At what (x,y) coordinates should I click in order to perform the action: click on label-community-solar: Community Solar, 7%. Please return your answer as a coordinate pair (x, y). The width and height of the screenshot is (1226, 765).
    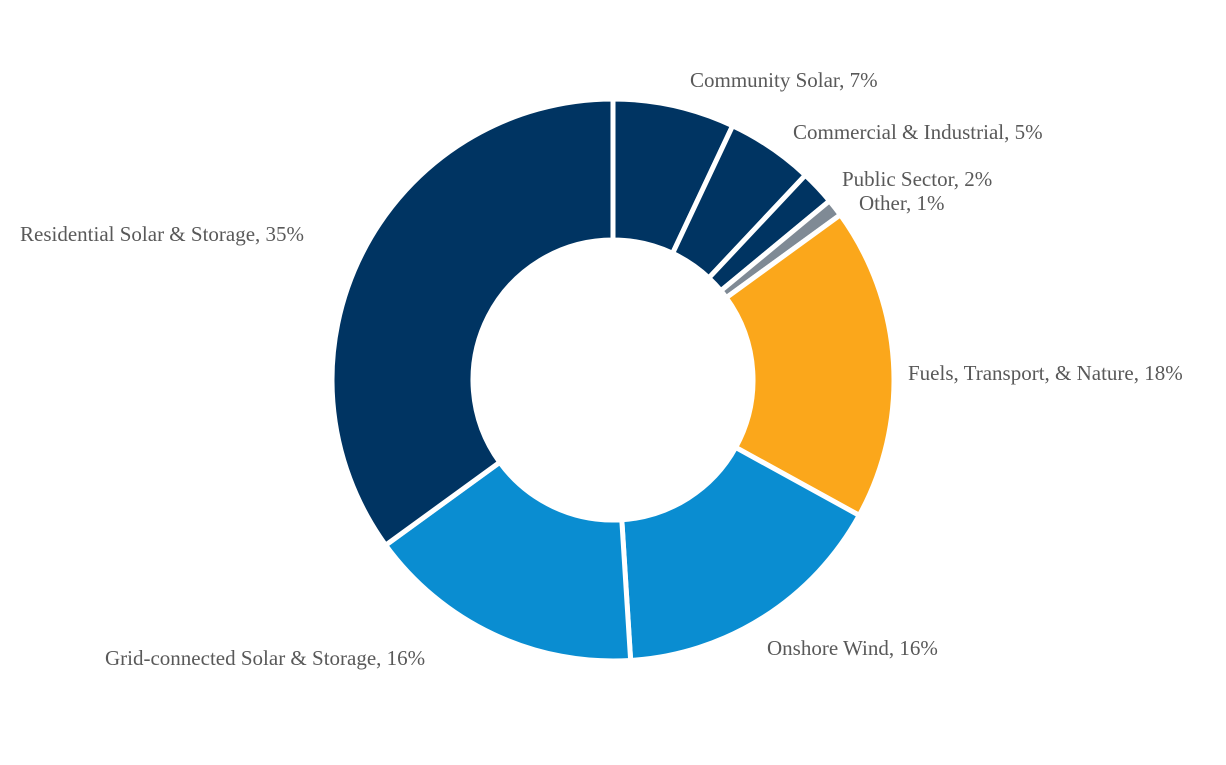
    Looking at the image, I should click on (784, 80).